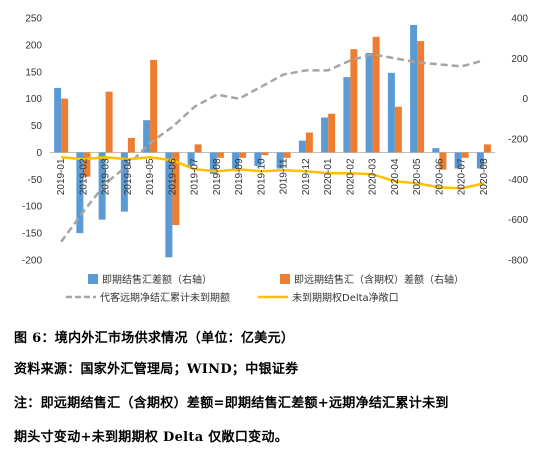 The height and width of the screenshot is (473, 550). What do you see at coordinates (525, 99) in the screenshot?
I see `y-right-tick-label: 0` at bounding box center [525, 99].